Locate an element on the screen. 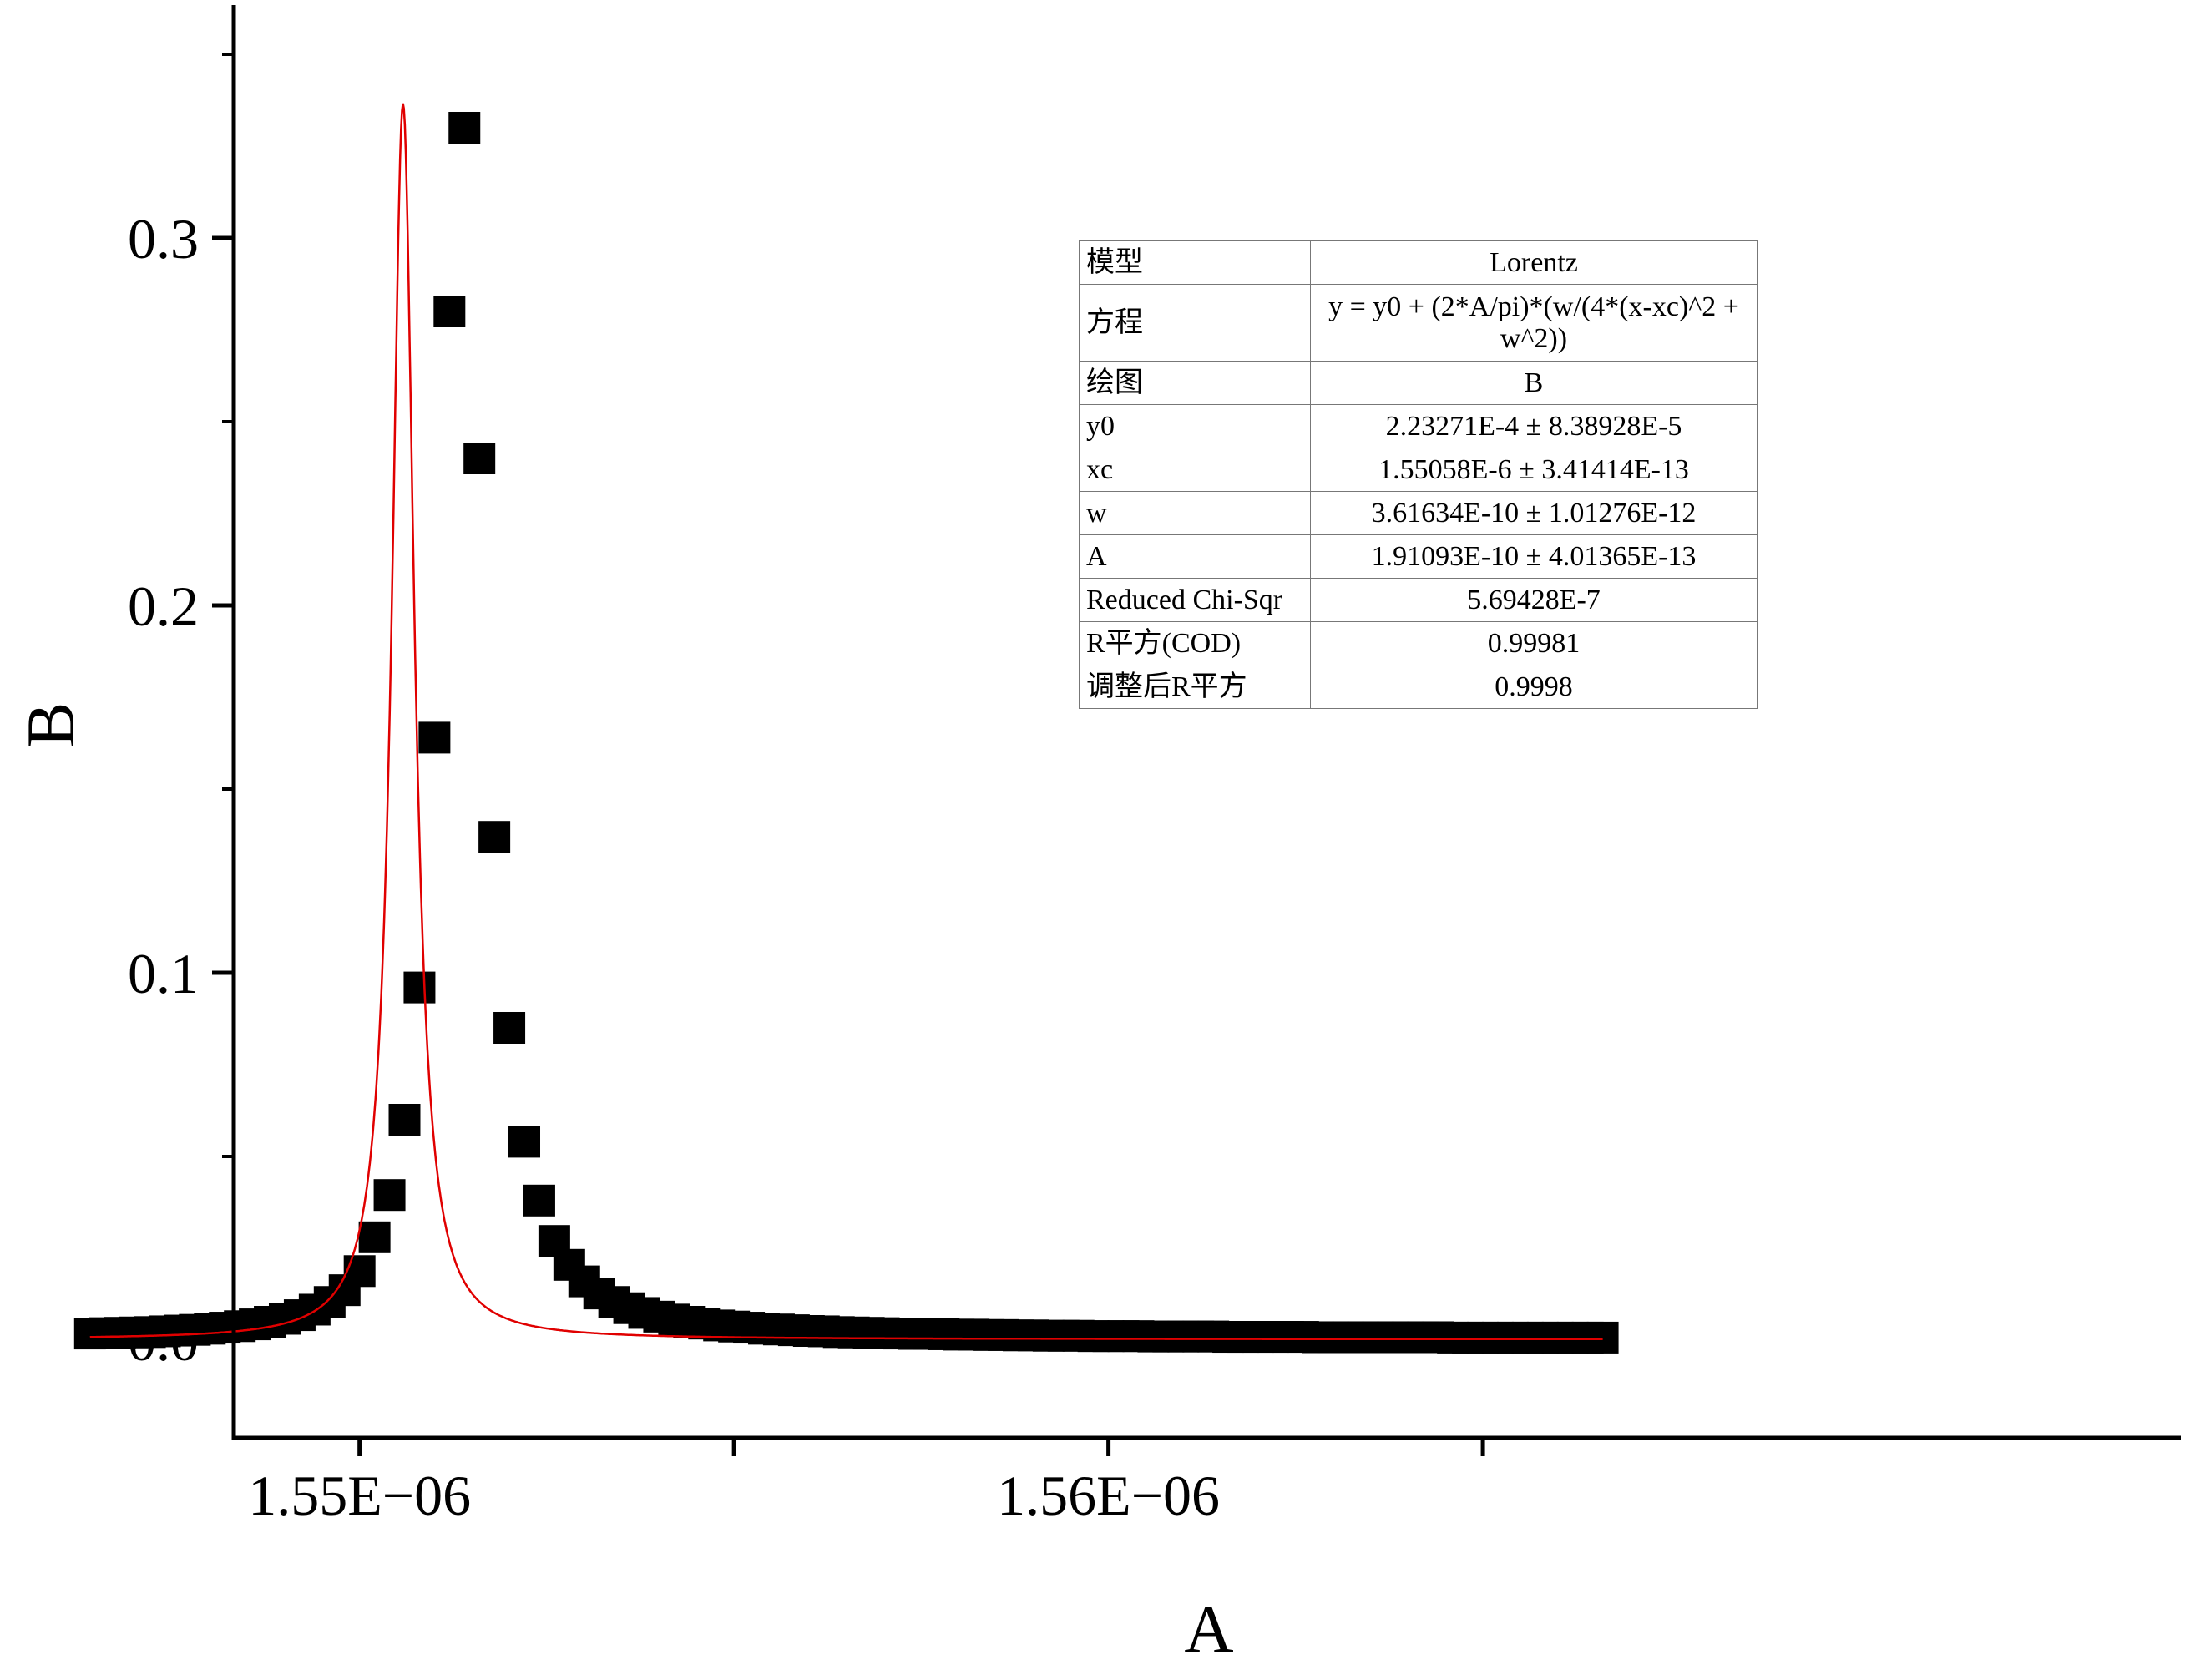  y-tick-label: 0.3 is located at coordinates (164, 239).